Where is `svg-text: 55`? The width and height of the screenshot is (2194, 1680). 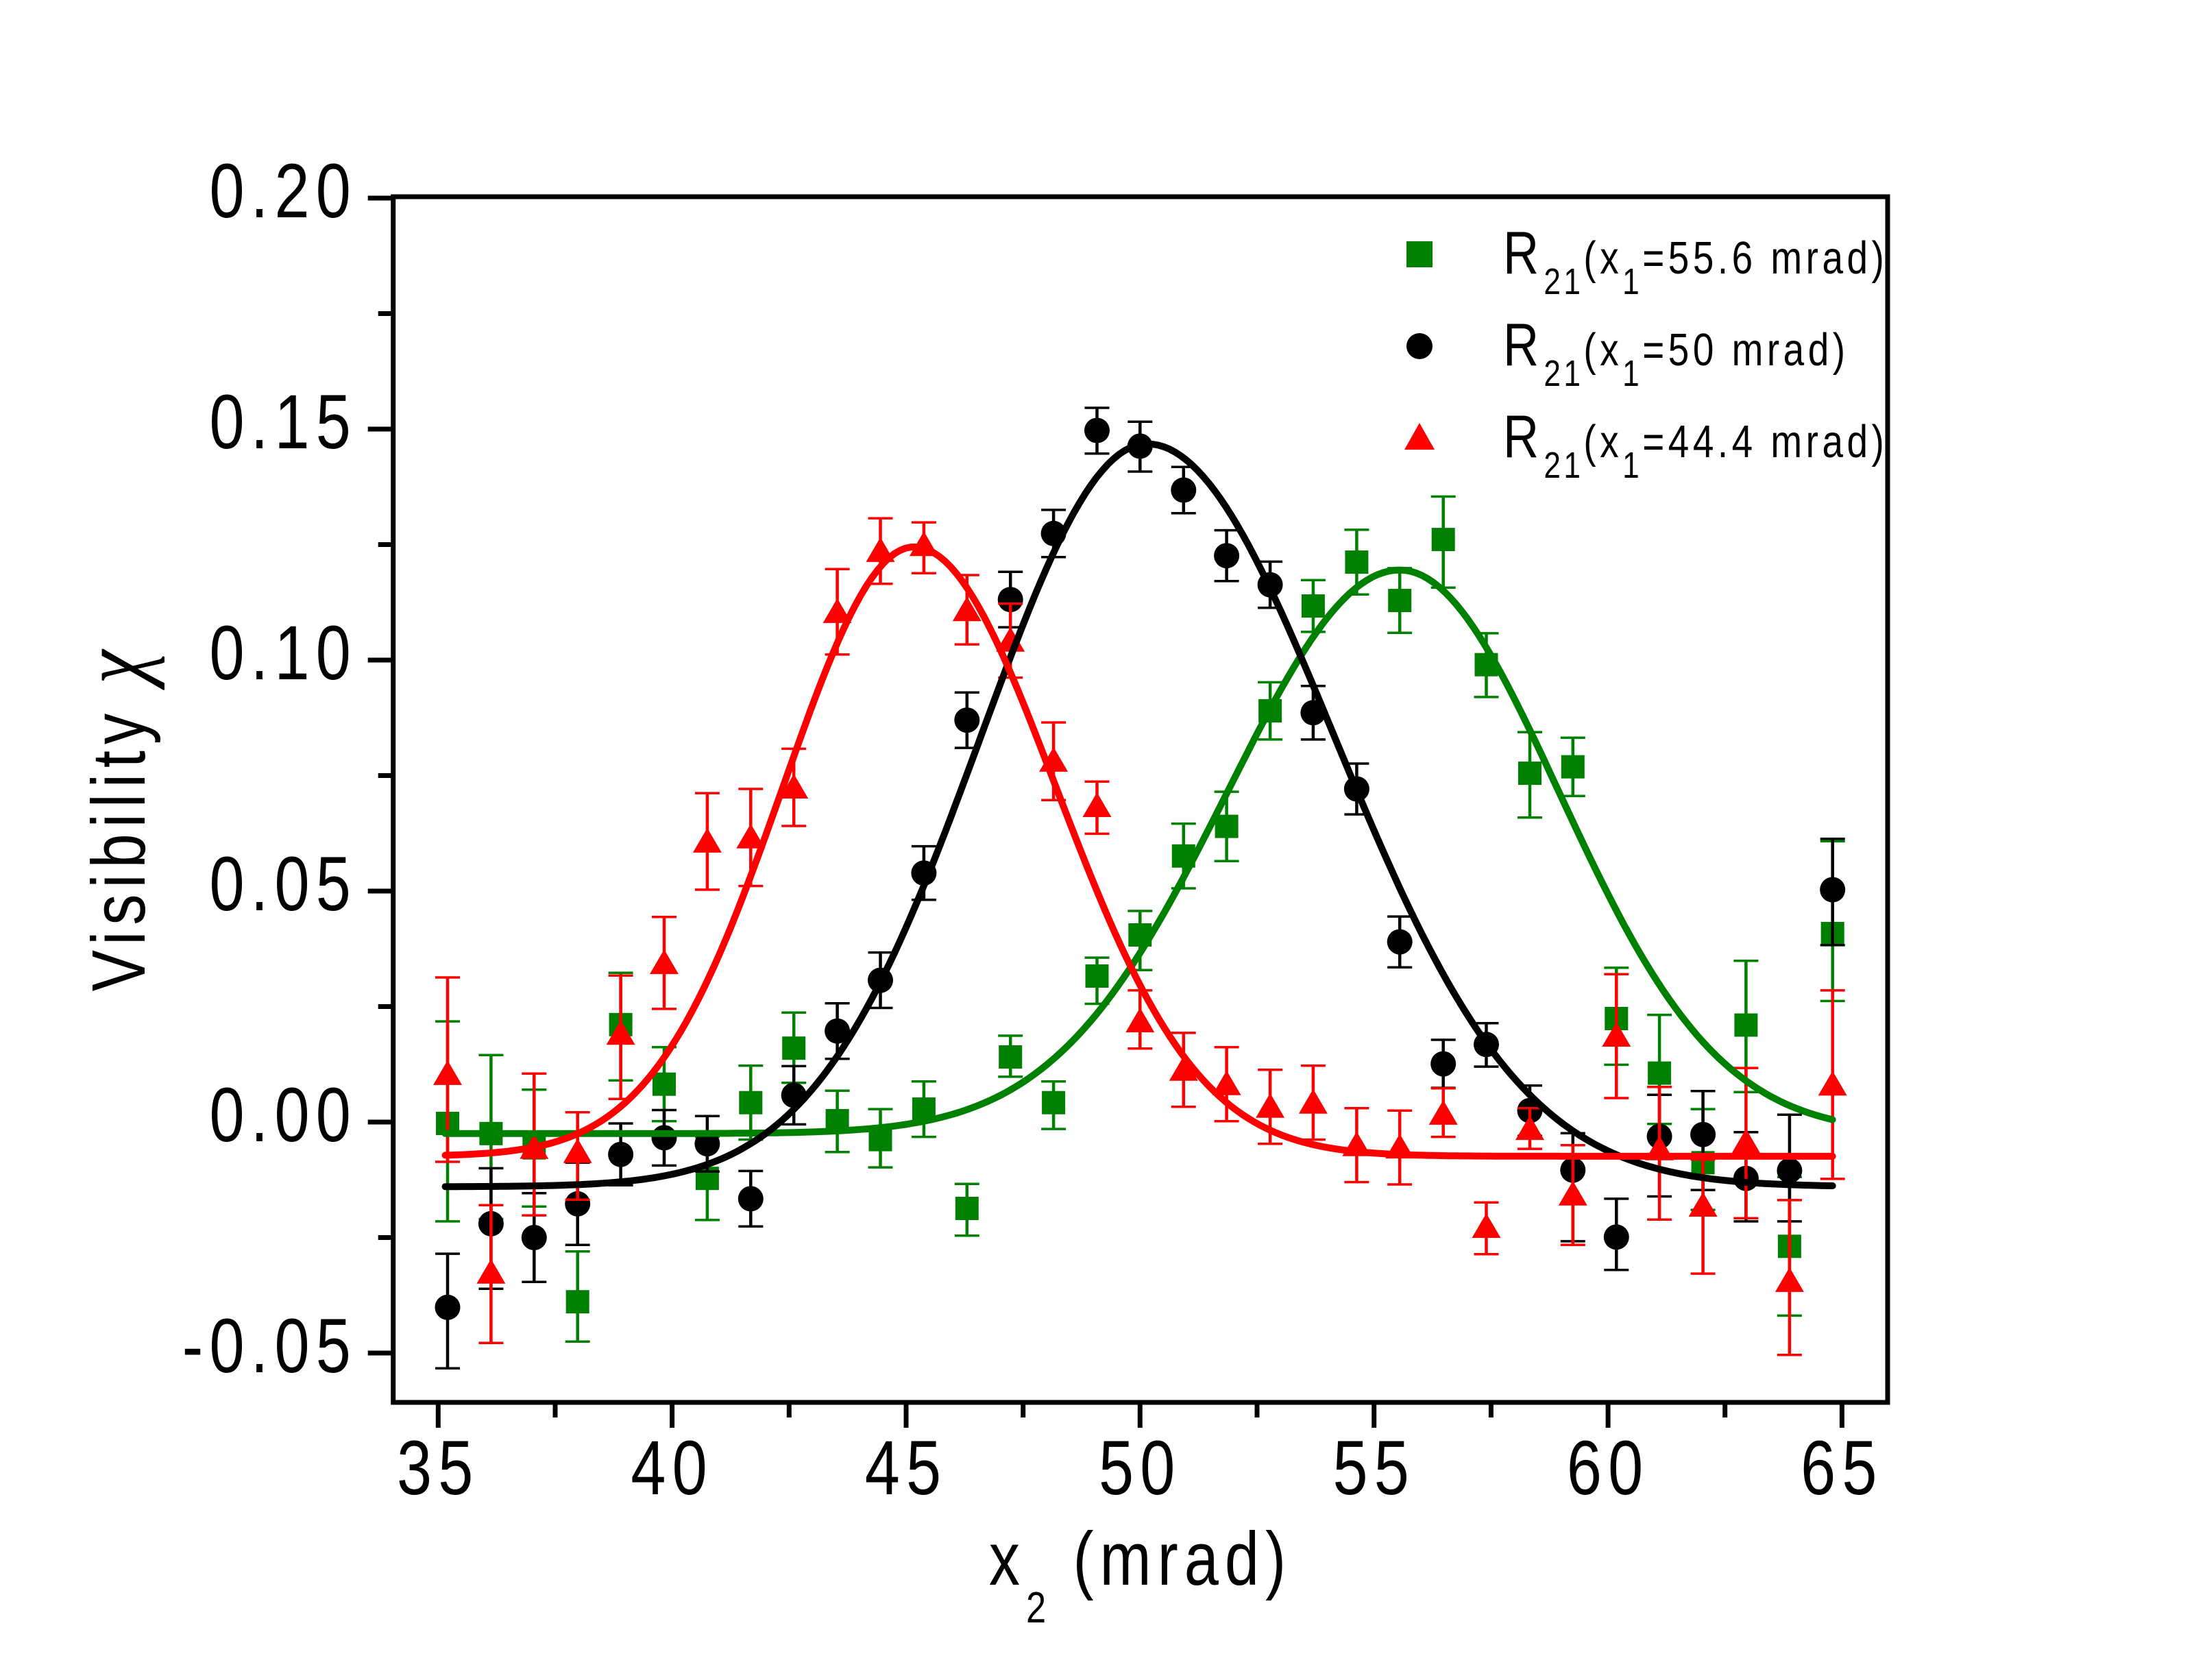 svg-text: 55 is located at coordinates (1374, 1467).